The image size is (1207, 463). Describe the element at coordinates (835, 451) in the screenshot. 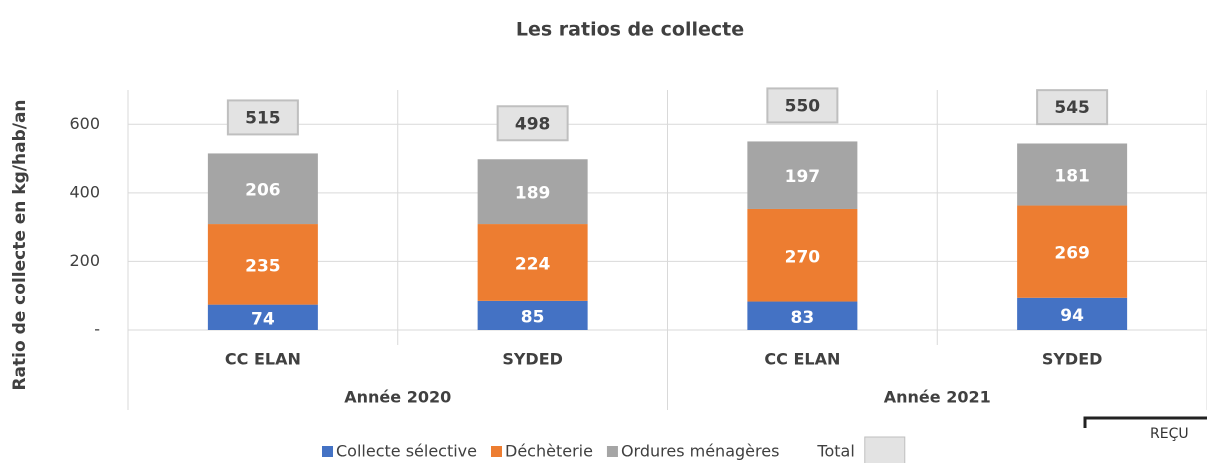

I see `legend-label: Total` at that location.